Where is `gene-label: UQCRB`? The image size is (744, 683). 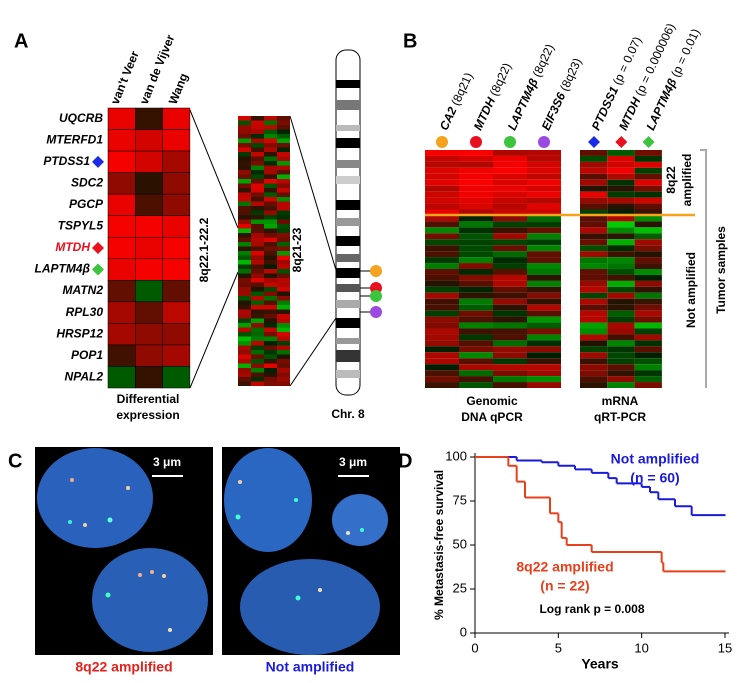
gene-label: UQCRB is located at coordinates (81, 118).